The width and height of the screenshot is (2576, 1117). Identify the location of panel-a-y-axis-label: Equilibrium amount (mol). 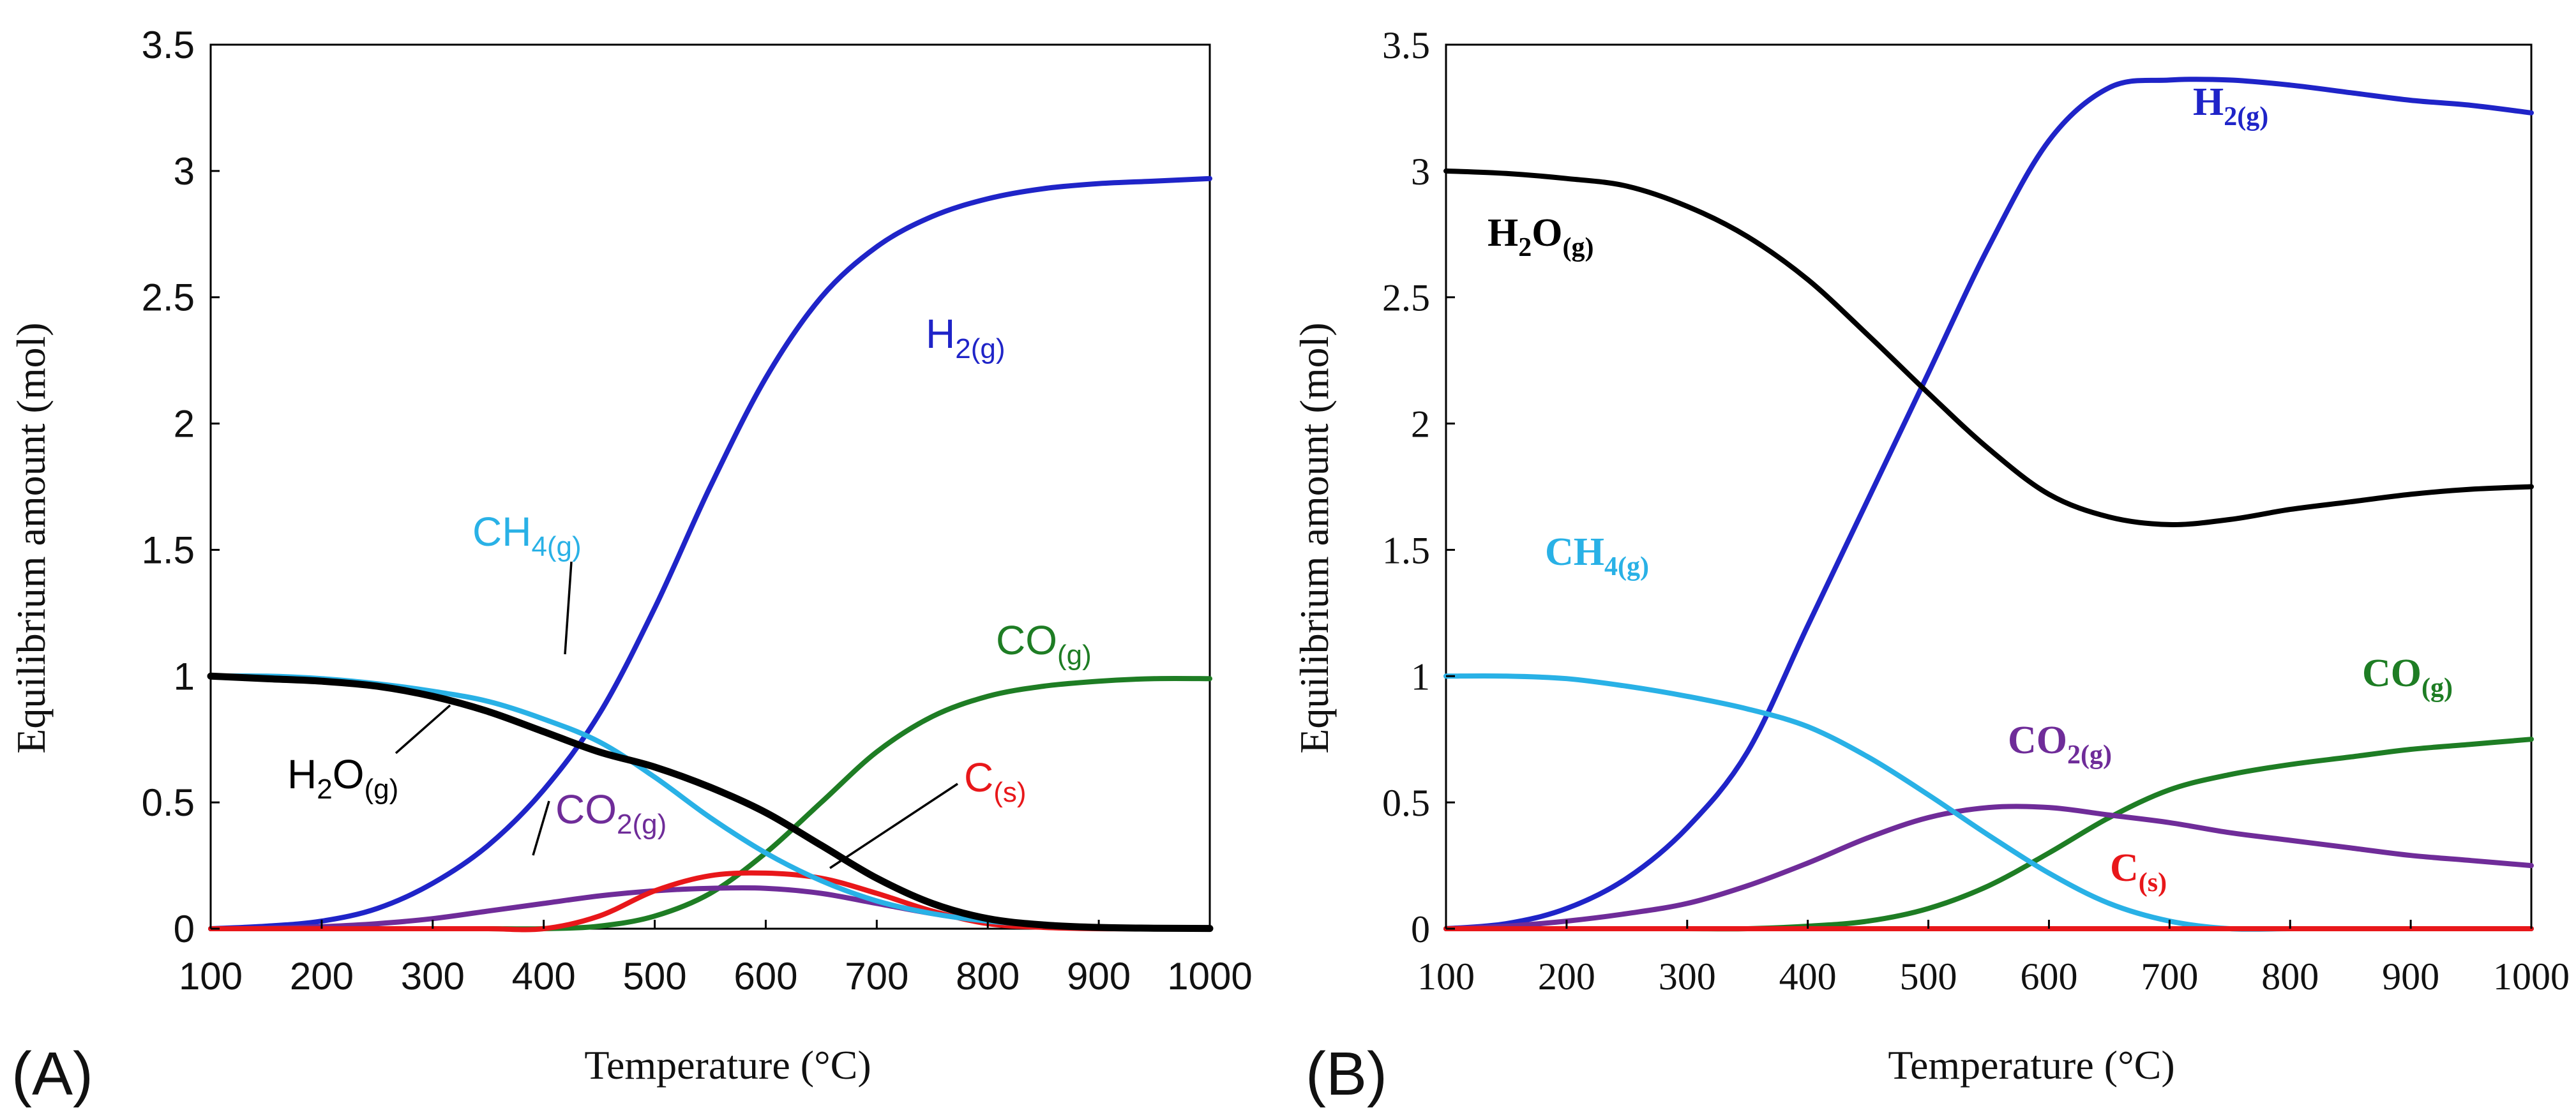
(31, 537).